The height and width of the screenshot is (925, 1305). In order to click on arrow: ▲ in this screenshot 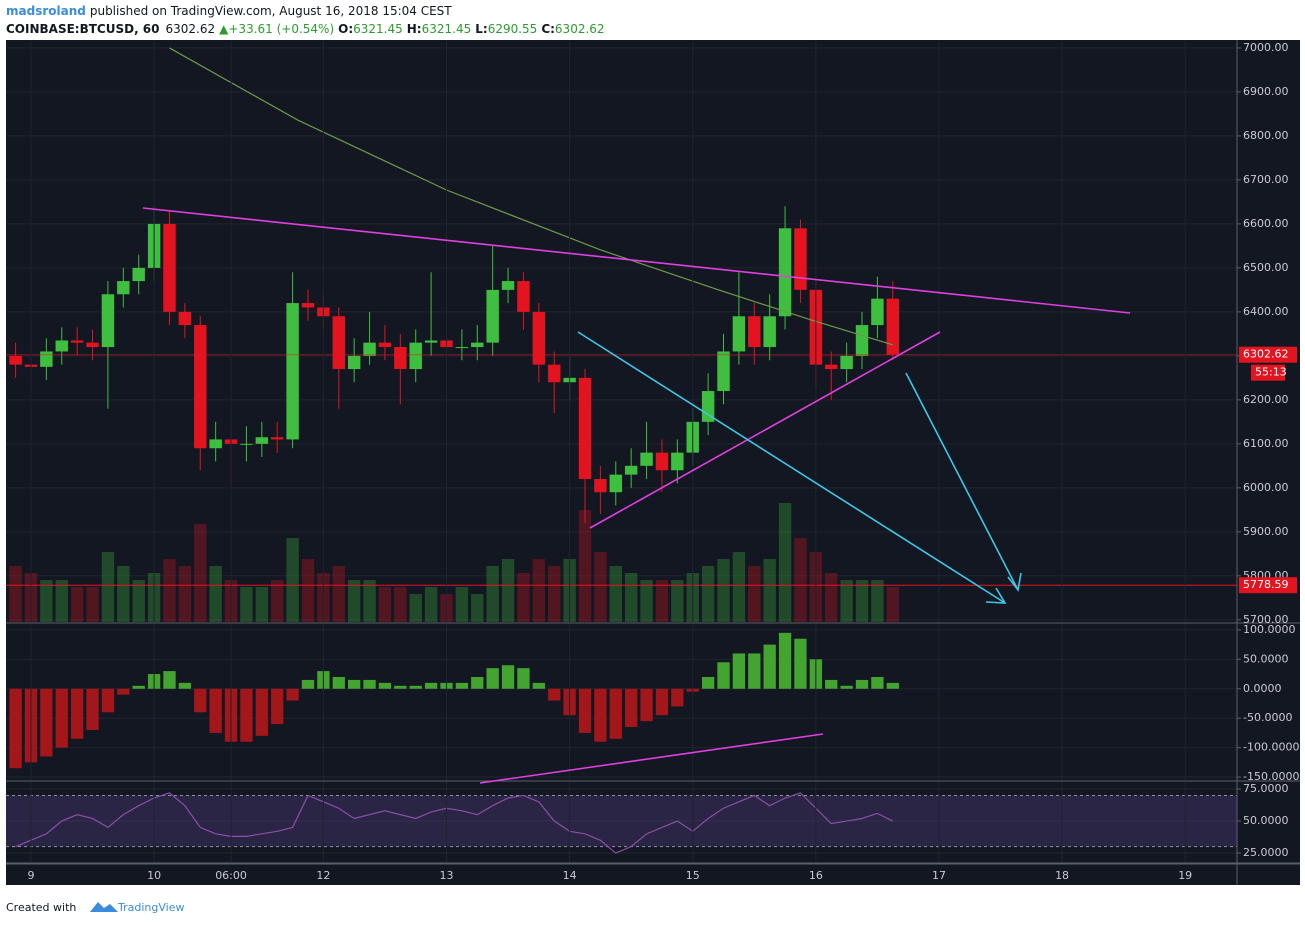, I will do `click(224, 29)`.